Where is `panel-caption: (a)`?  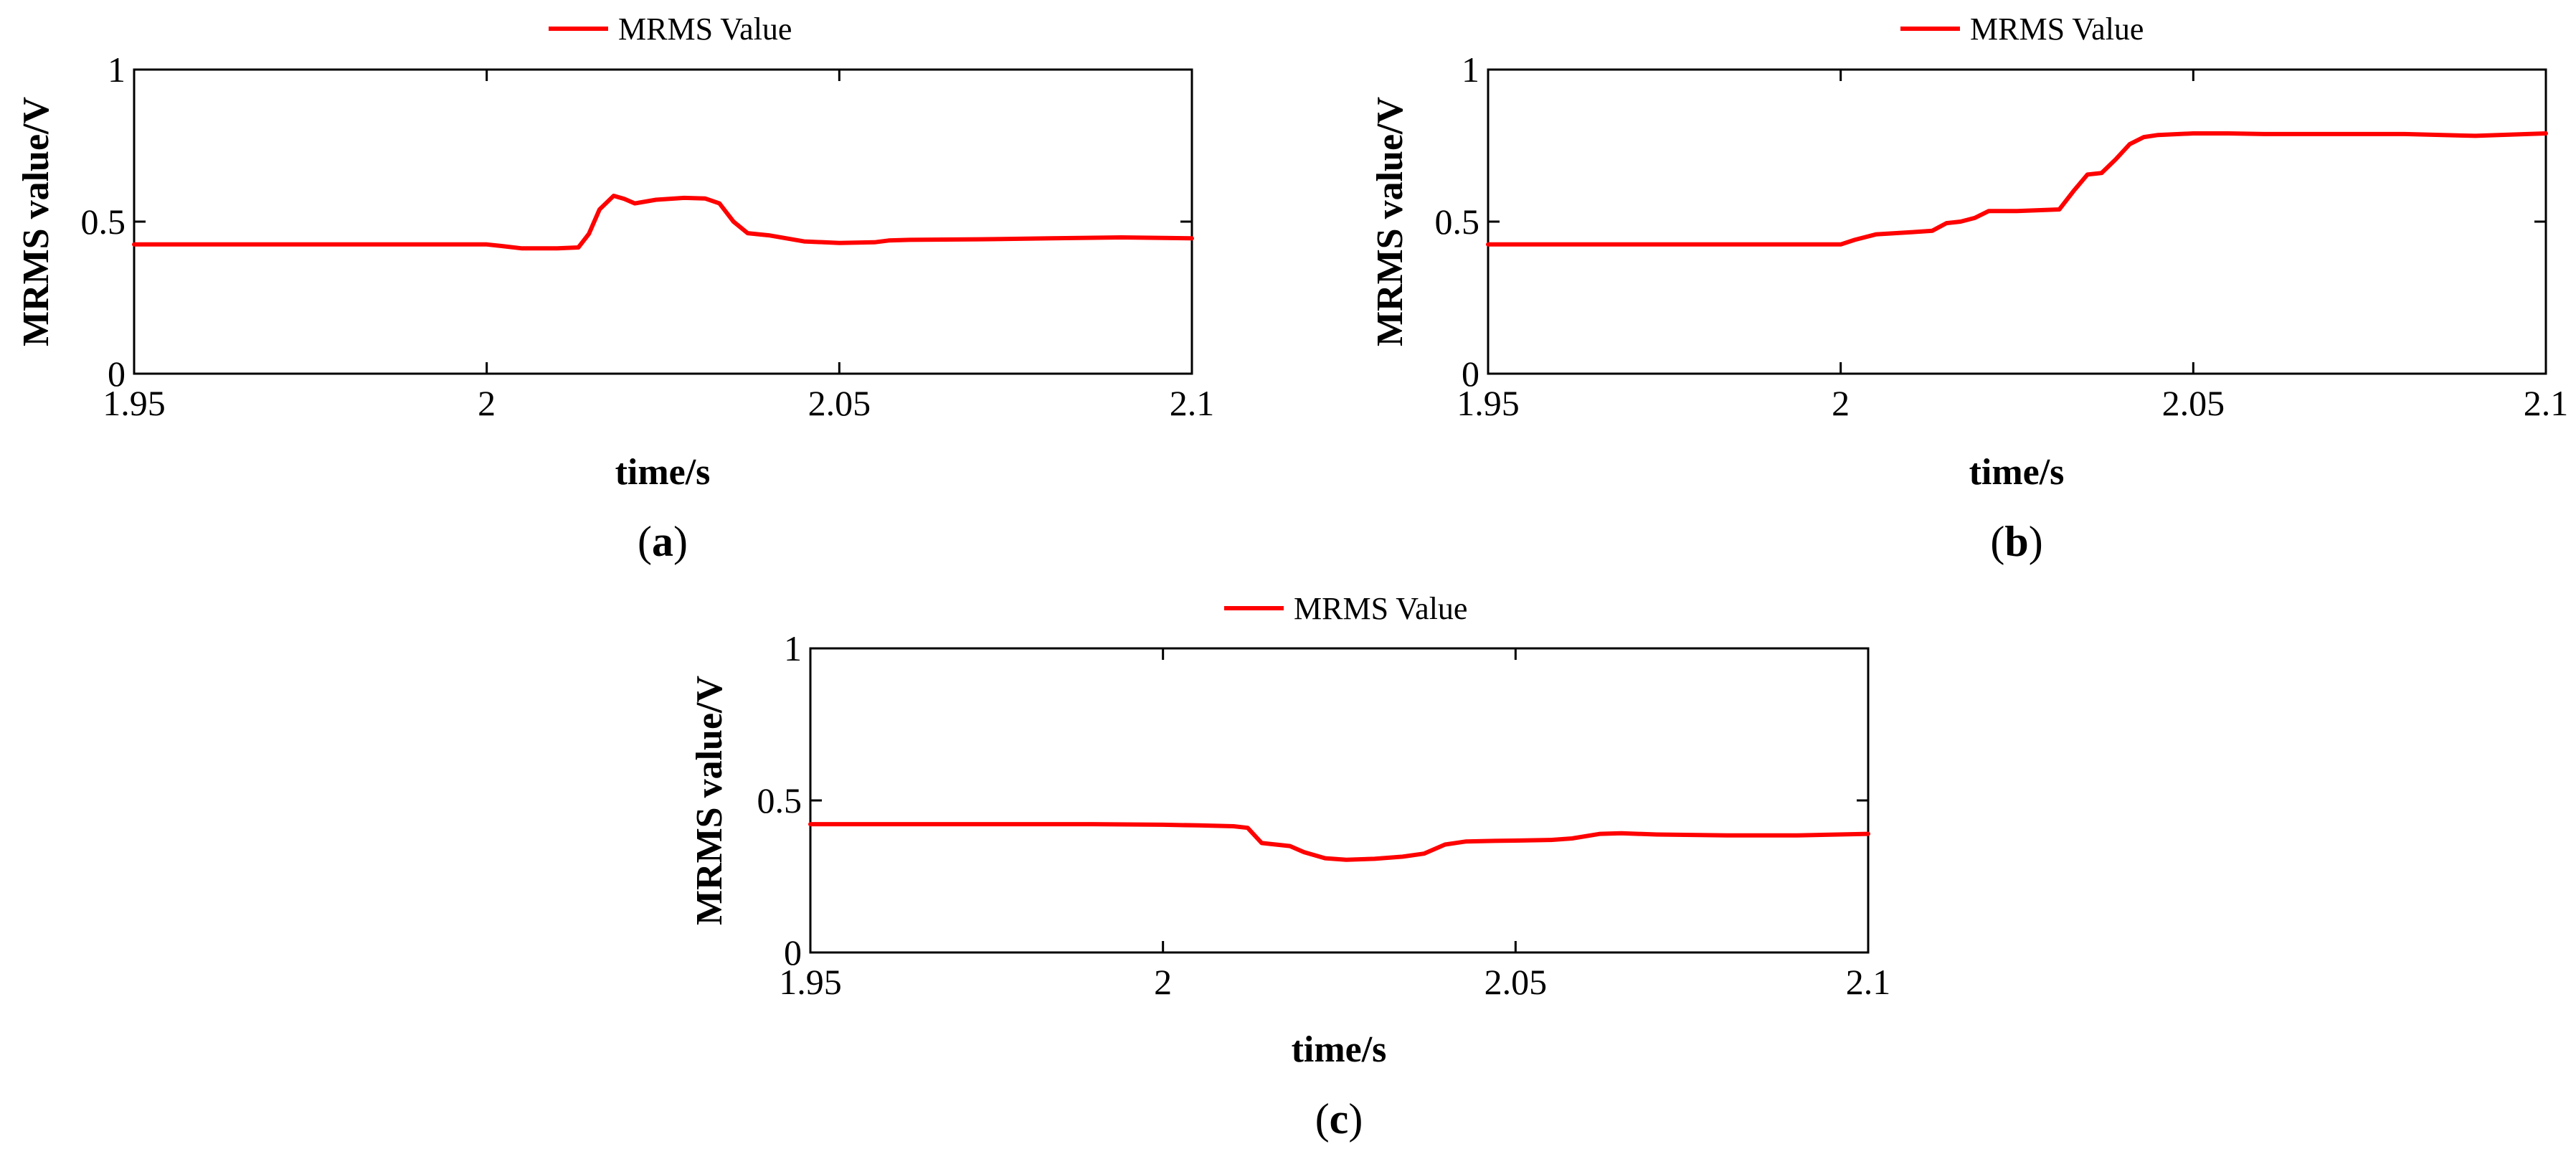
panel-caption: (a) is located at coordinates (663, 541).